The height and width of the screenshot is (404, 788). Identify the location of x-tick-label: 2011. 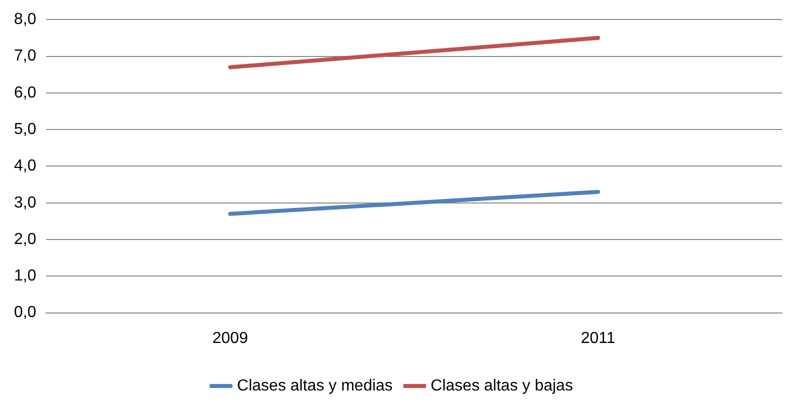
(598, 338).